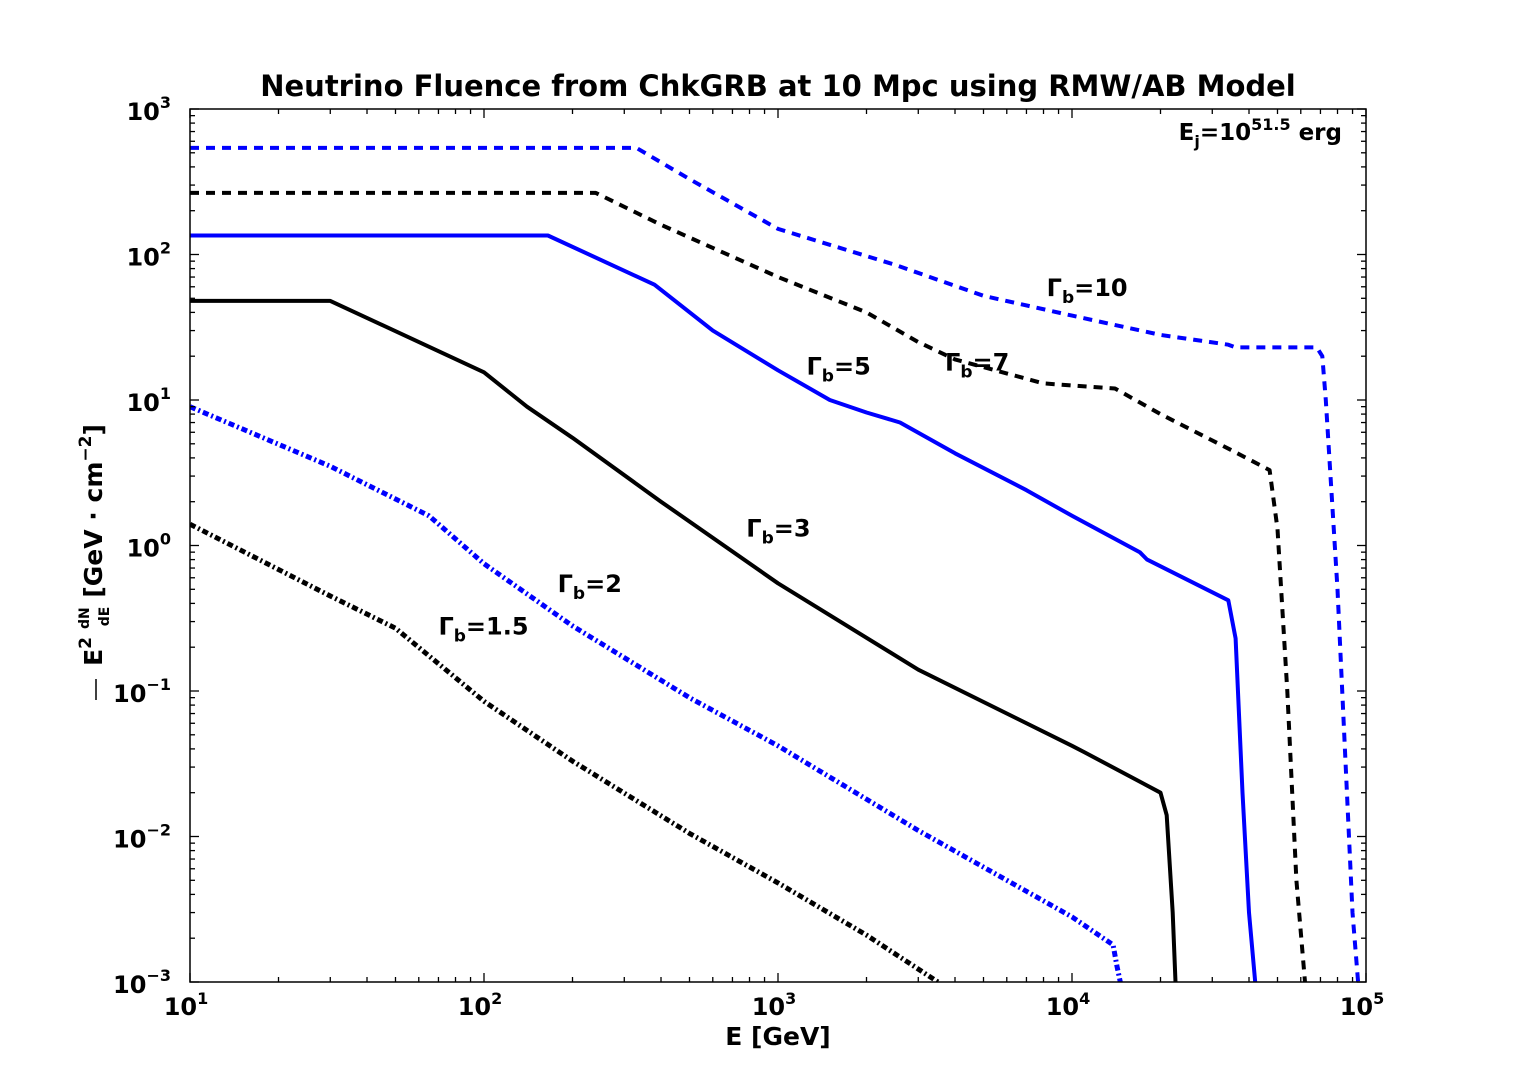 Image resolution: width=1518 pixels, height=1091 pixels. I want to click on y-label-prefix-sup: 2, so click(86, 643).